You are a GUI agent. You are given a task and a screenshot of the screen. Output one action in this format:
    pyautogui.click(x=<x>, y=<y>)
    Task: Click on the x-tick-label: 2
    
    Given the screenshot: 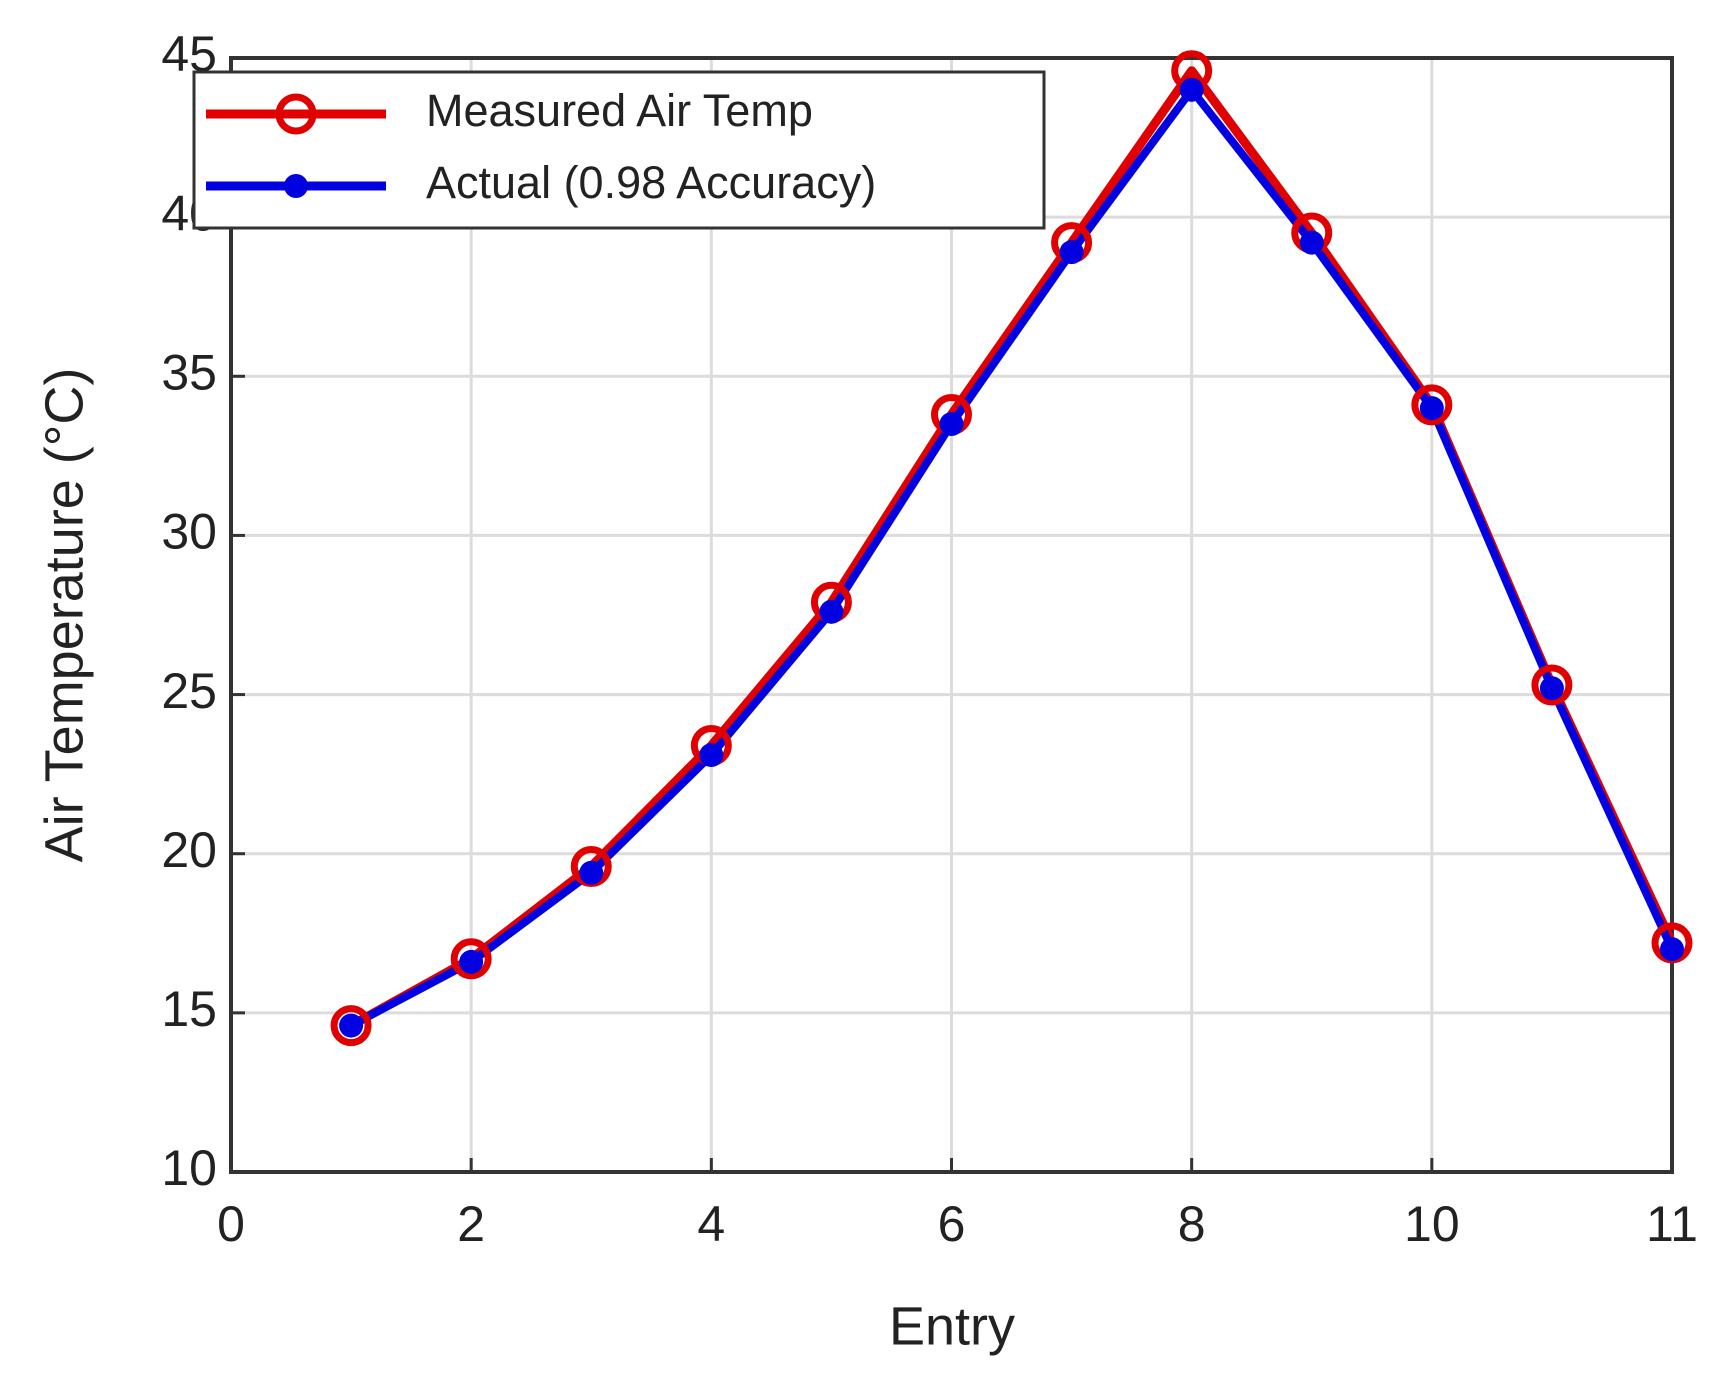 What is the action you would take?
    pyautogui.click(x=471, y=1224)
    